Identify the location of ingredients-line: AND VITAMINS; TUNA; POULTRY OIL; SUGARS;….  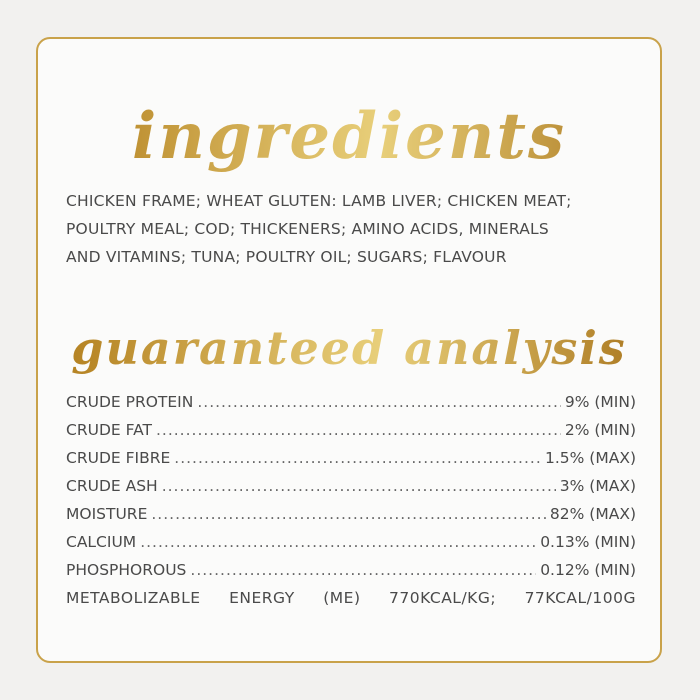
(286, 257).